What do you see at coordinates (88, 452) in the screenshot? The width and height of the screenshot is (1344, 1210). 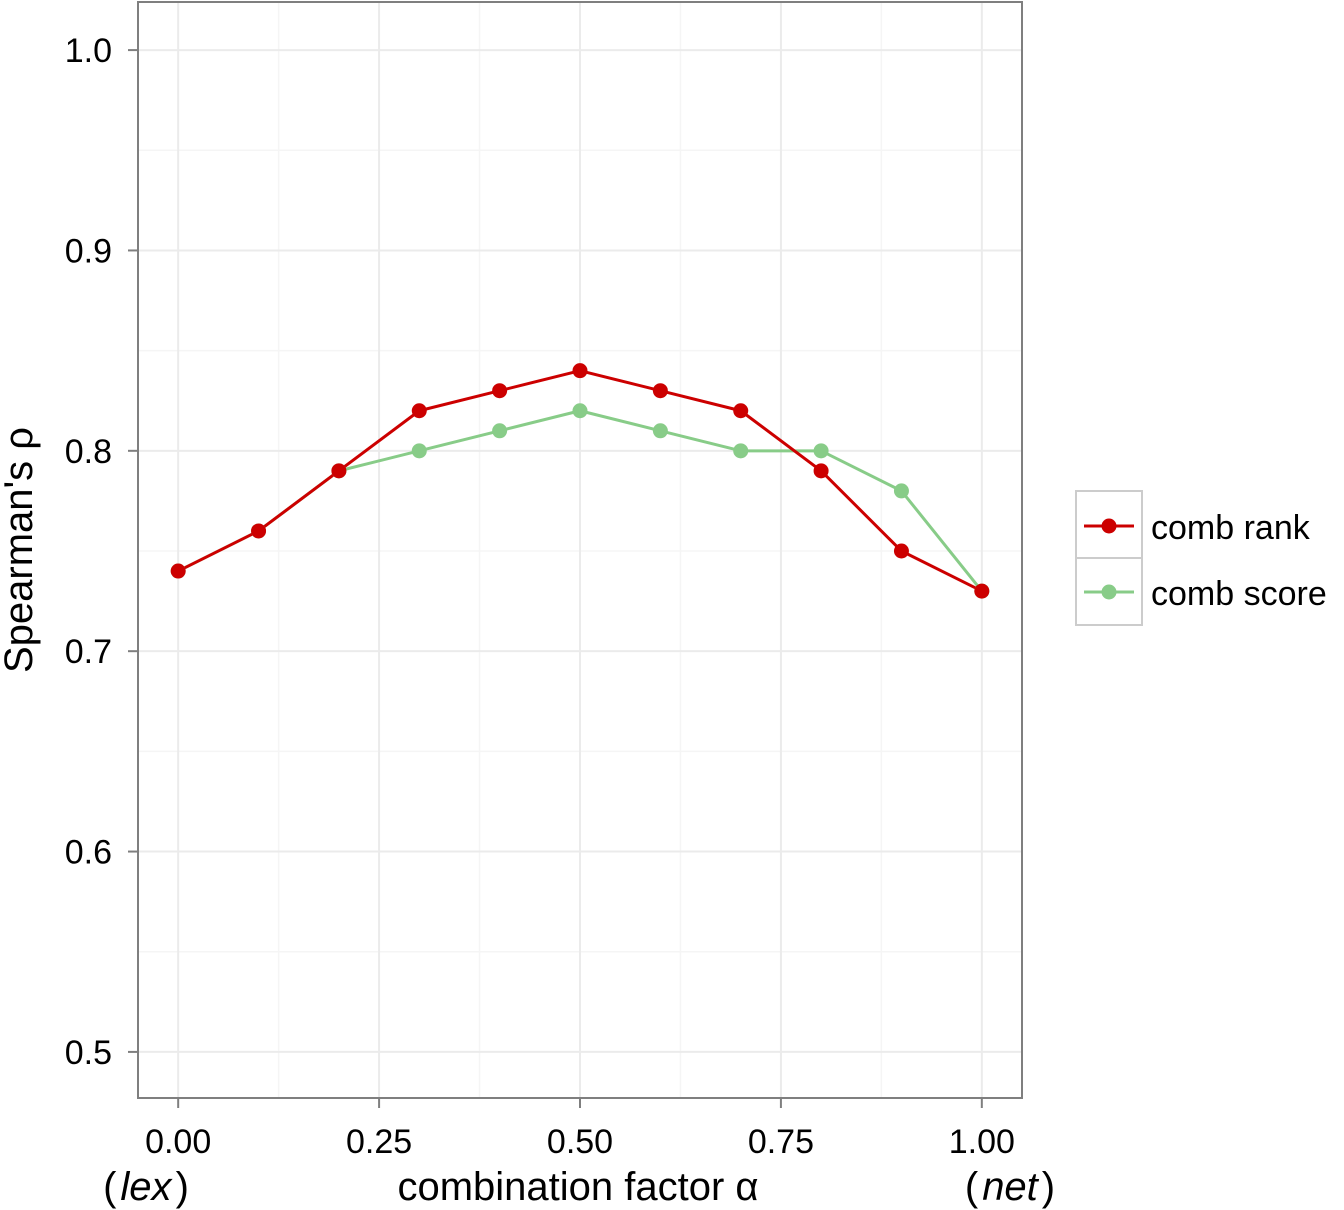 I see `y-tick-label: 0.8` at bounding box center [88, 452].